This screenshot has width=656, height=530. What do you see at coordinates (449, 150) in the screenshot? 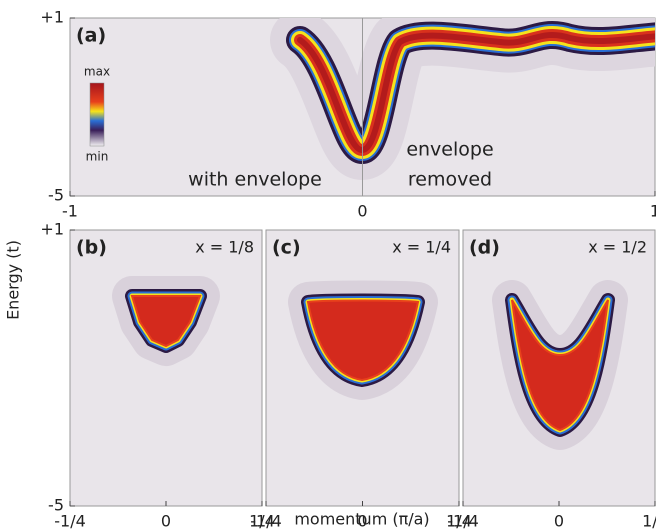
I see `annotation: envelope` at bounding box center [449, 150].